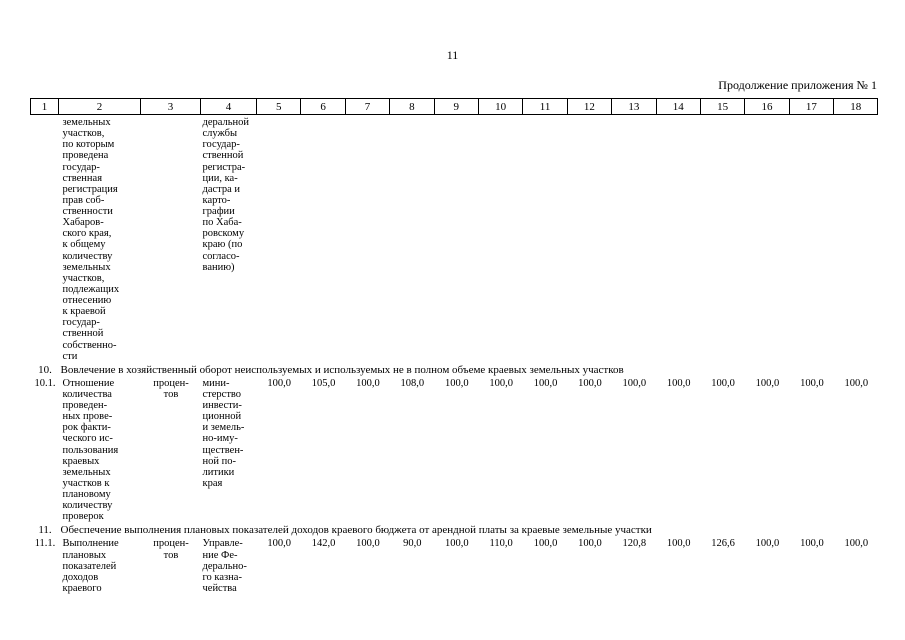 This screenshot has width=905, height=640. I want to click on section-number-cell: 10., so click(45, 369).